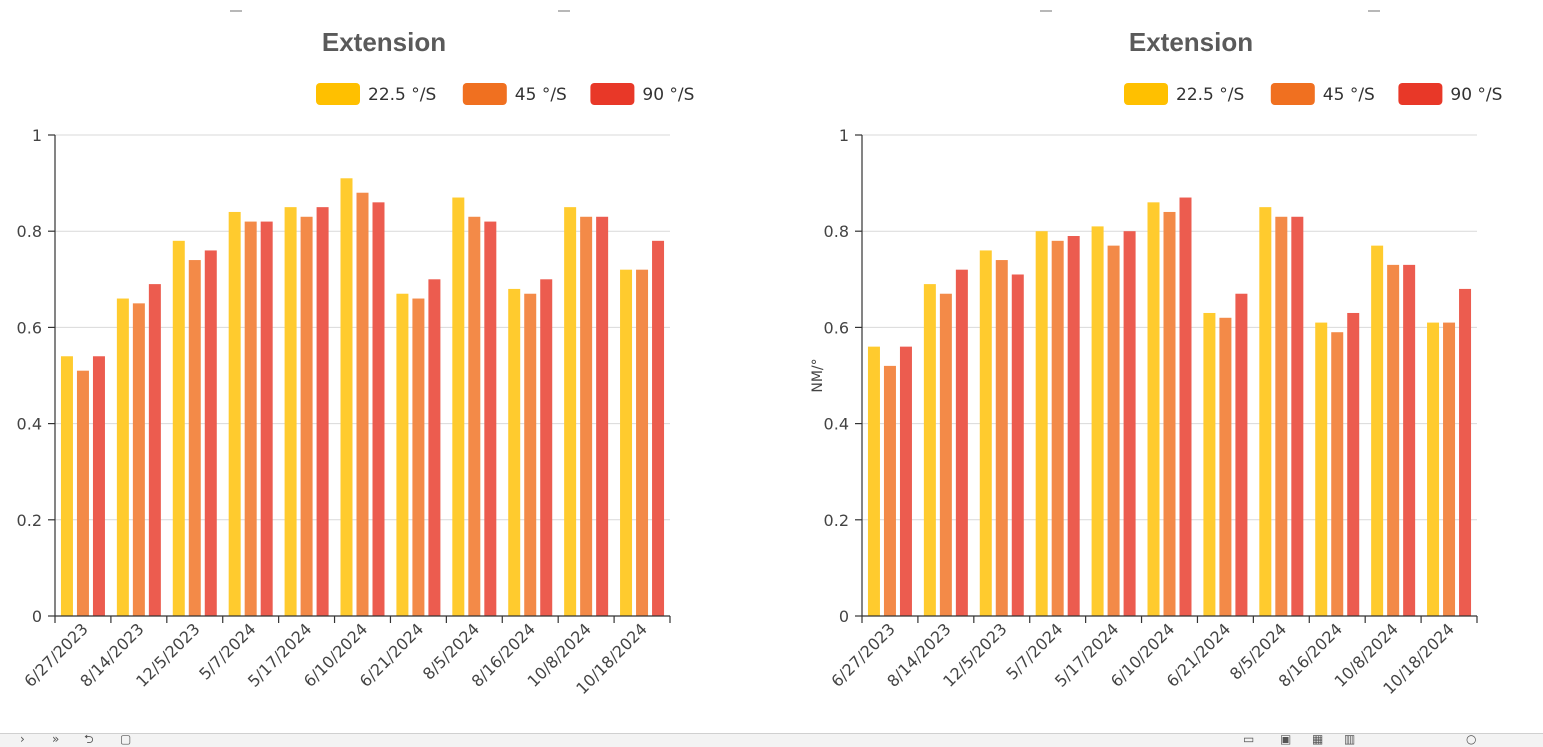 Image resolution: width=1543 pixels, height=747 pixels. What do you see at coordinates (836, 520) in the screenshot?
I see `y-tick-label: 0.2` at bounding box center [836, 520].